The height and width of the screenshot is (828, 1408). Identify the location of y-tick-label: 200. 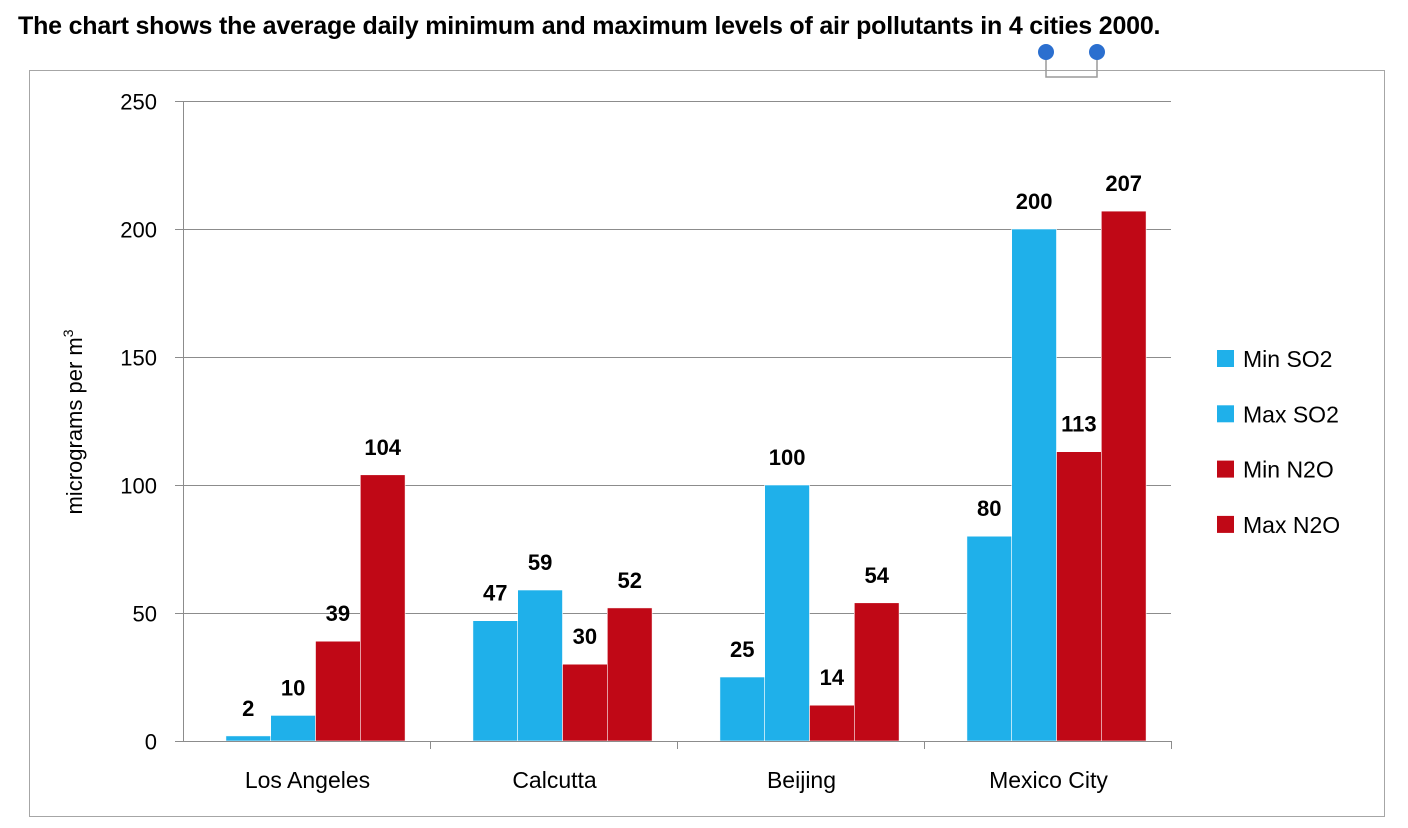
(138, 230).